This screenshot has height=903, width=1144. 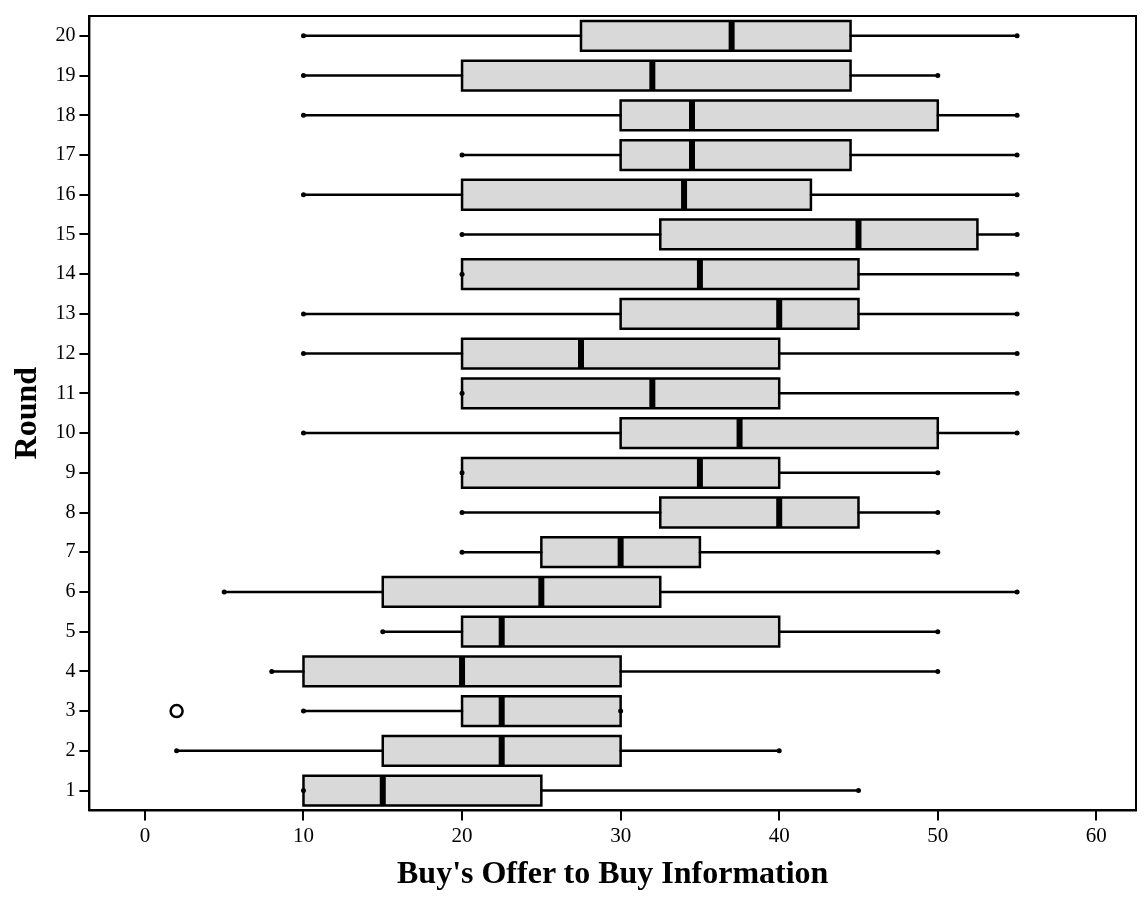 I want to click on x-tick-label: 30, so click(x=621, y=834).